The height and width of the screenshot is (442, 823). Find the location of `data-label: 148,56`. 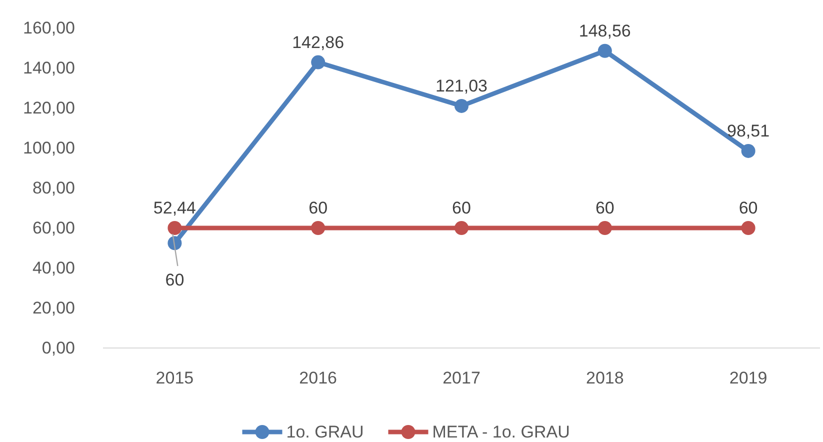

data-label: 148,56 is located at coordinates (604, 30).